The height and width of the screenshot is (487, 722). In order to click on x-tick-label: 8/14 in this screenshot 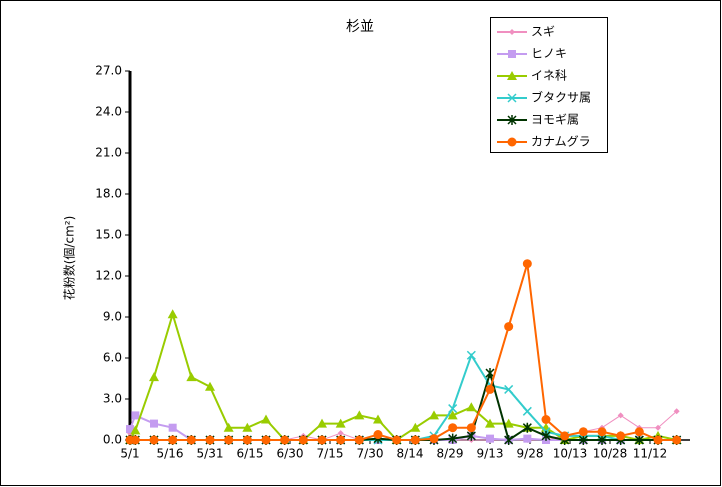, I will do `click(410, 454)`.